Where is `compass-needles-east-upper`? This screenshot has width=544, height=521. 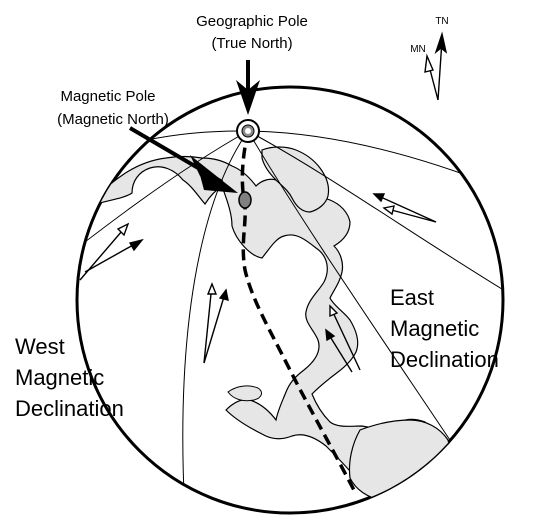
compass-needles-east-upper is located at coordinates (404, 208).